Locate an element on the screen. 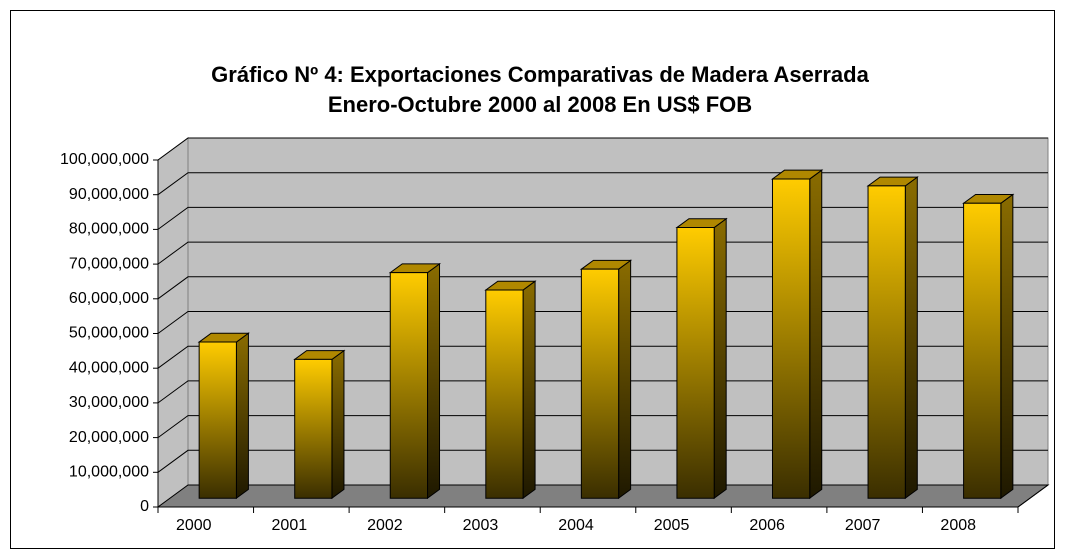 The image size is (1066, 559). x-tick-label: 2006 is located at coordinates (767, 525).